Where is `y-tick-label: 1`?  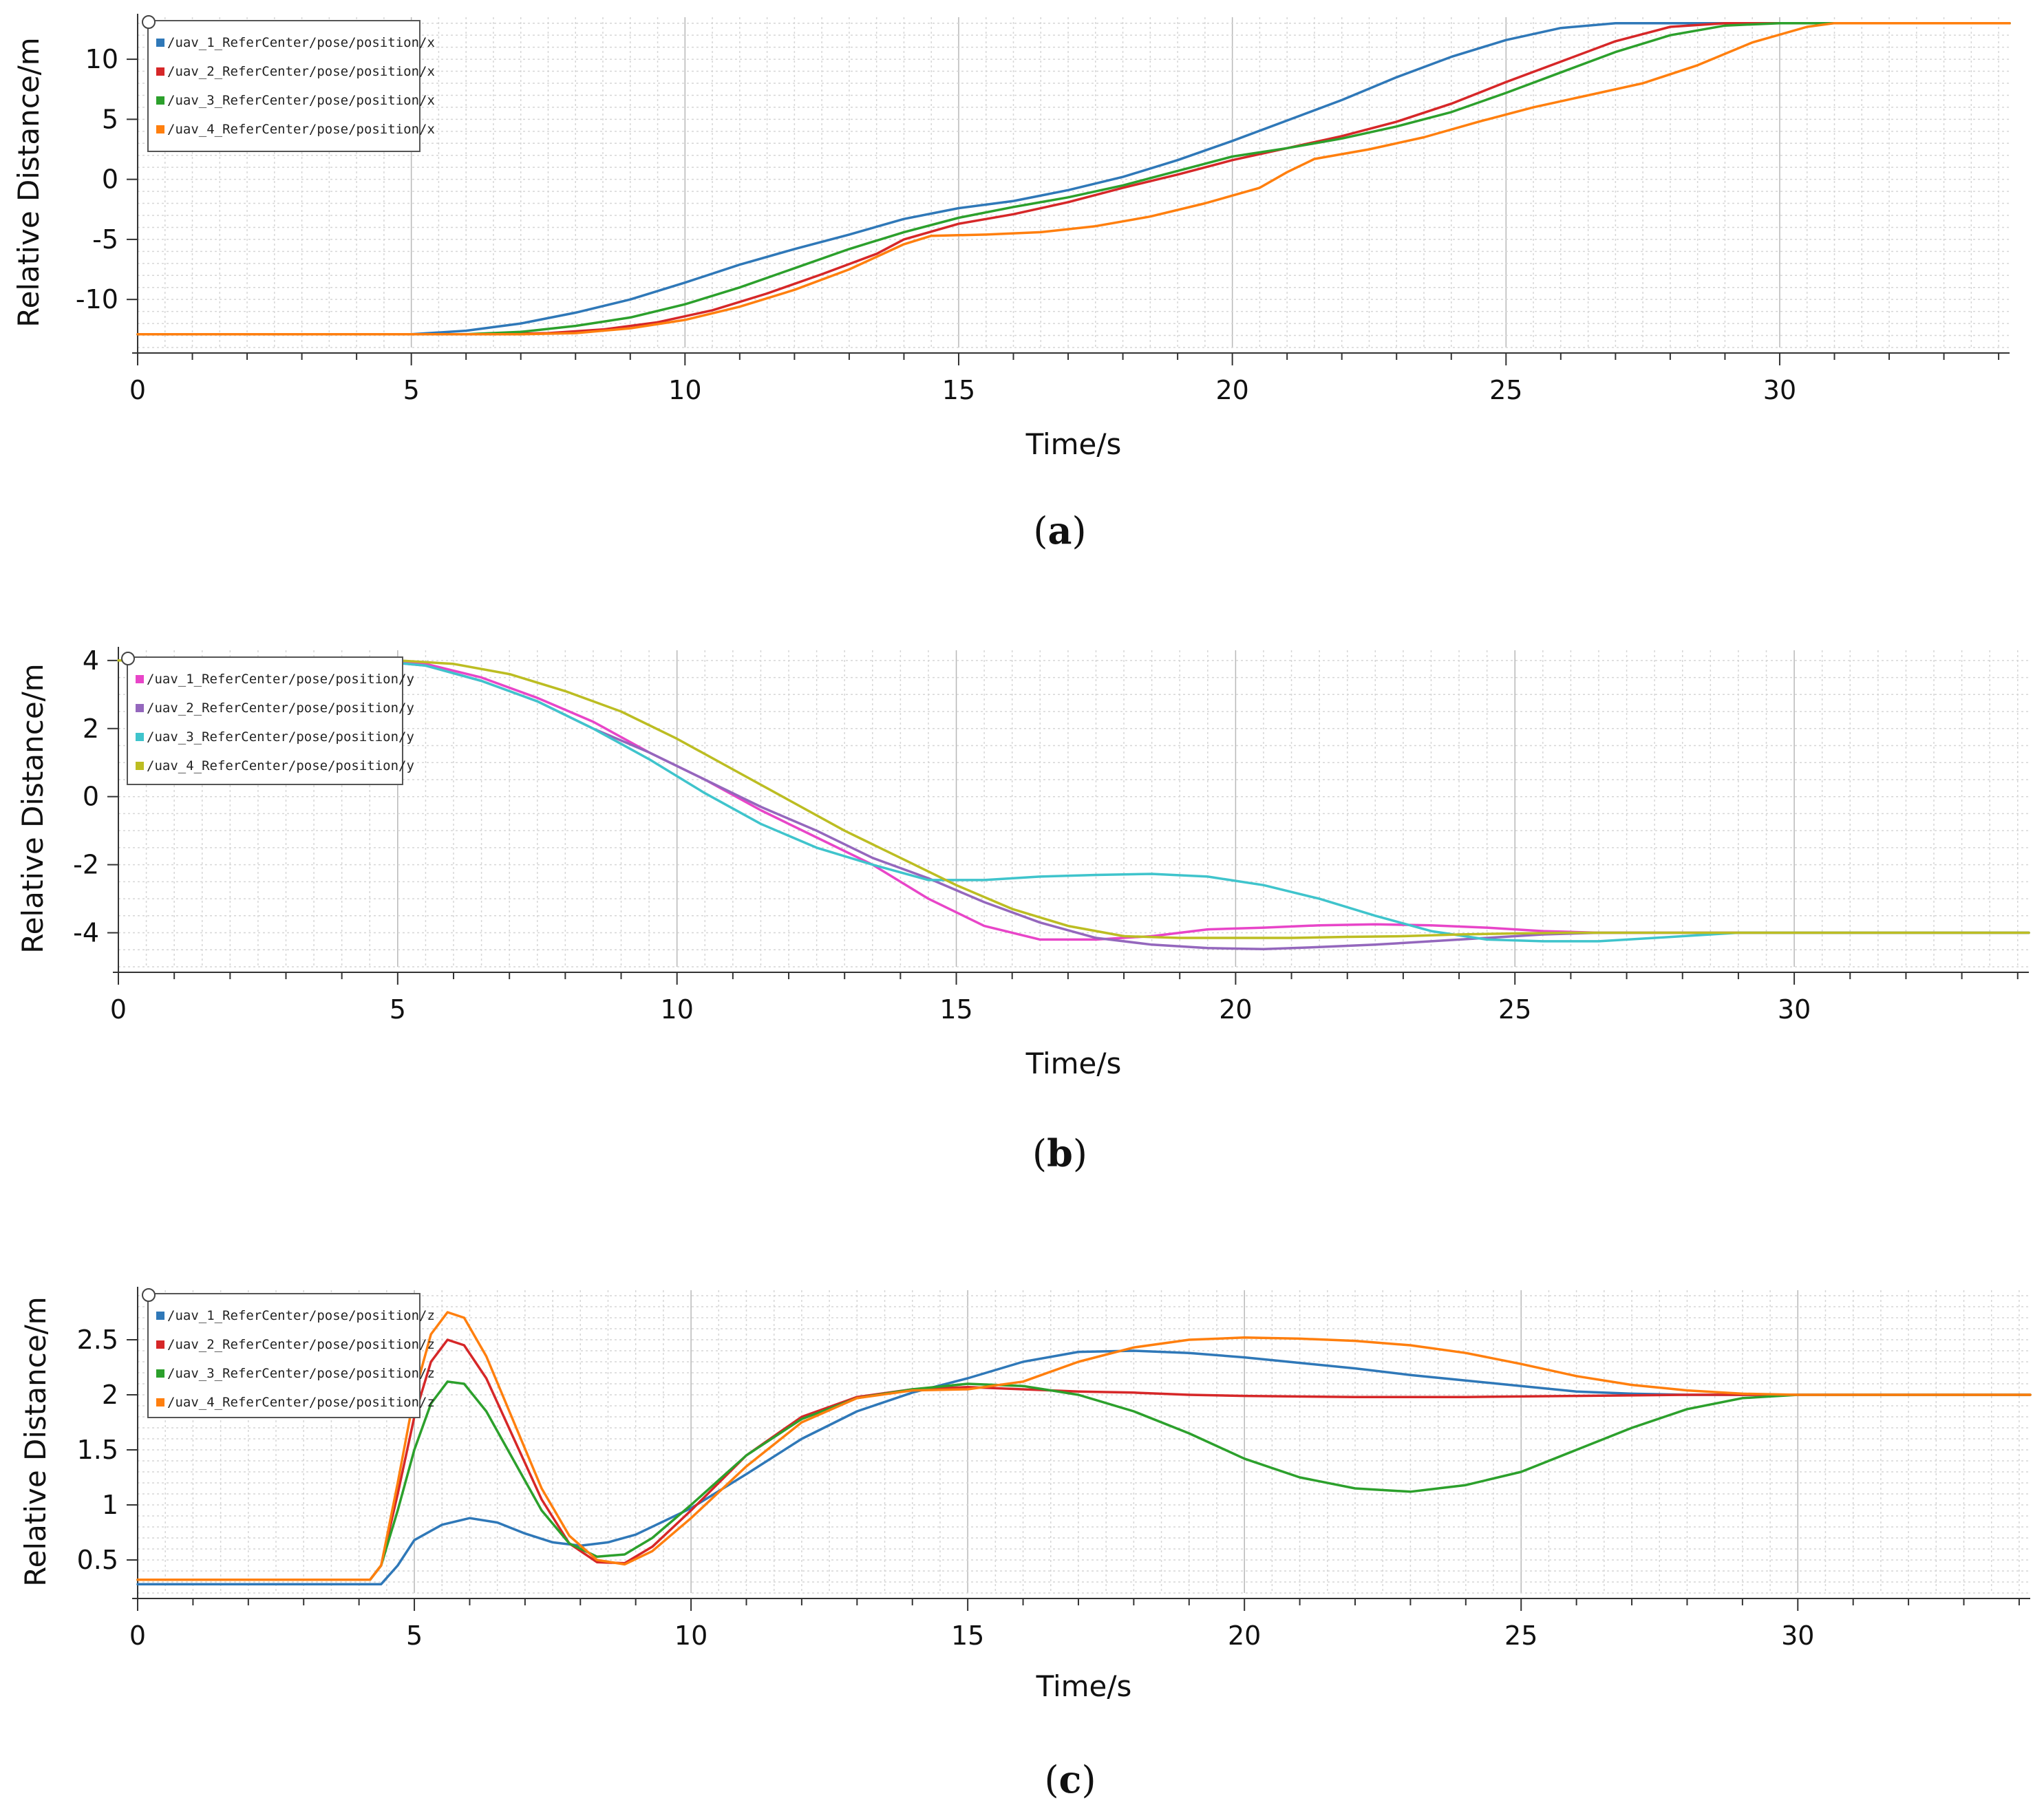
y-tick-label: 1 is located at coordinates (110, 1505).